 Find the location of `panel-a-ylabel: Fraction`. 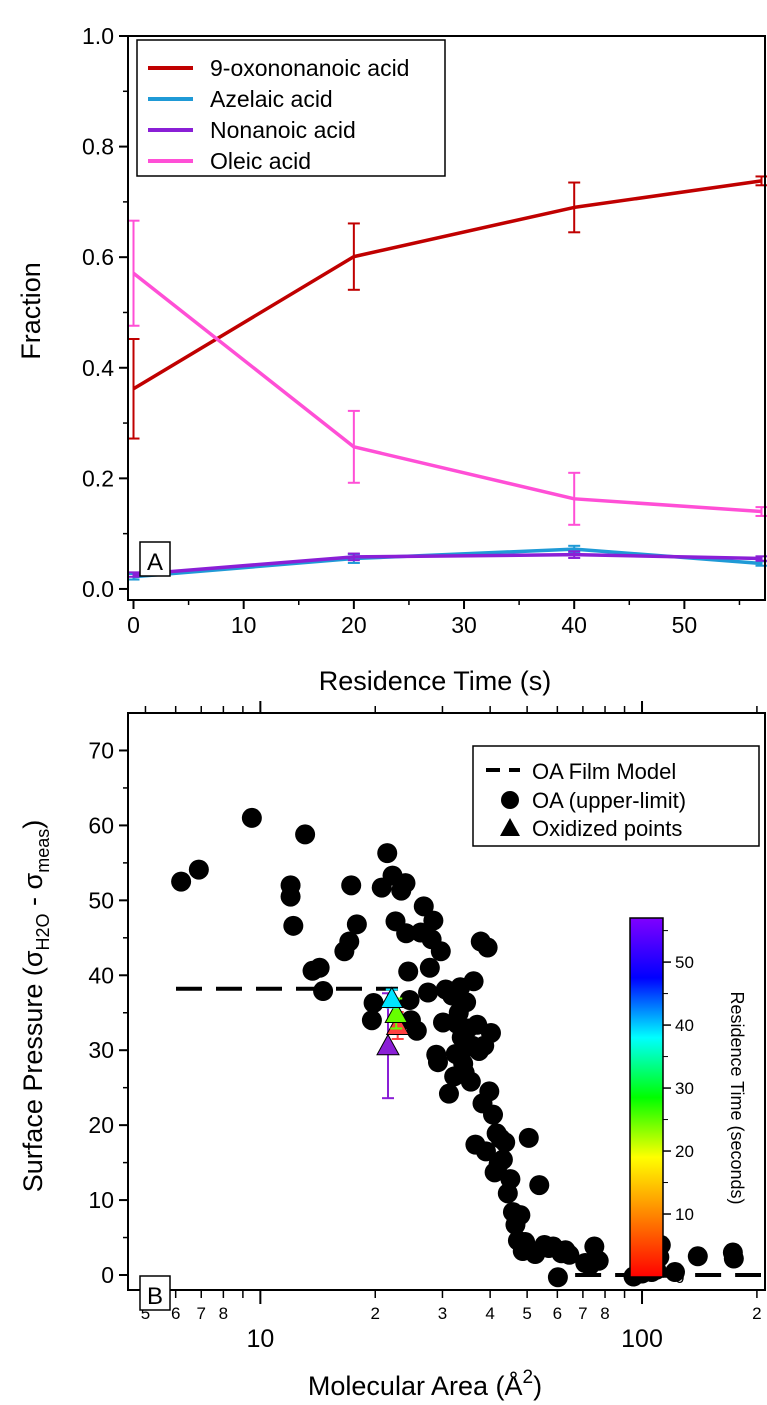

panel-a-ylabel: Fraction is located at coordinates (31, 311).